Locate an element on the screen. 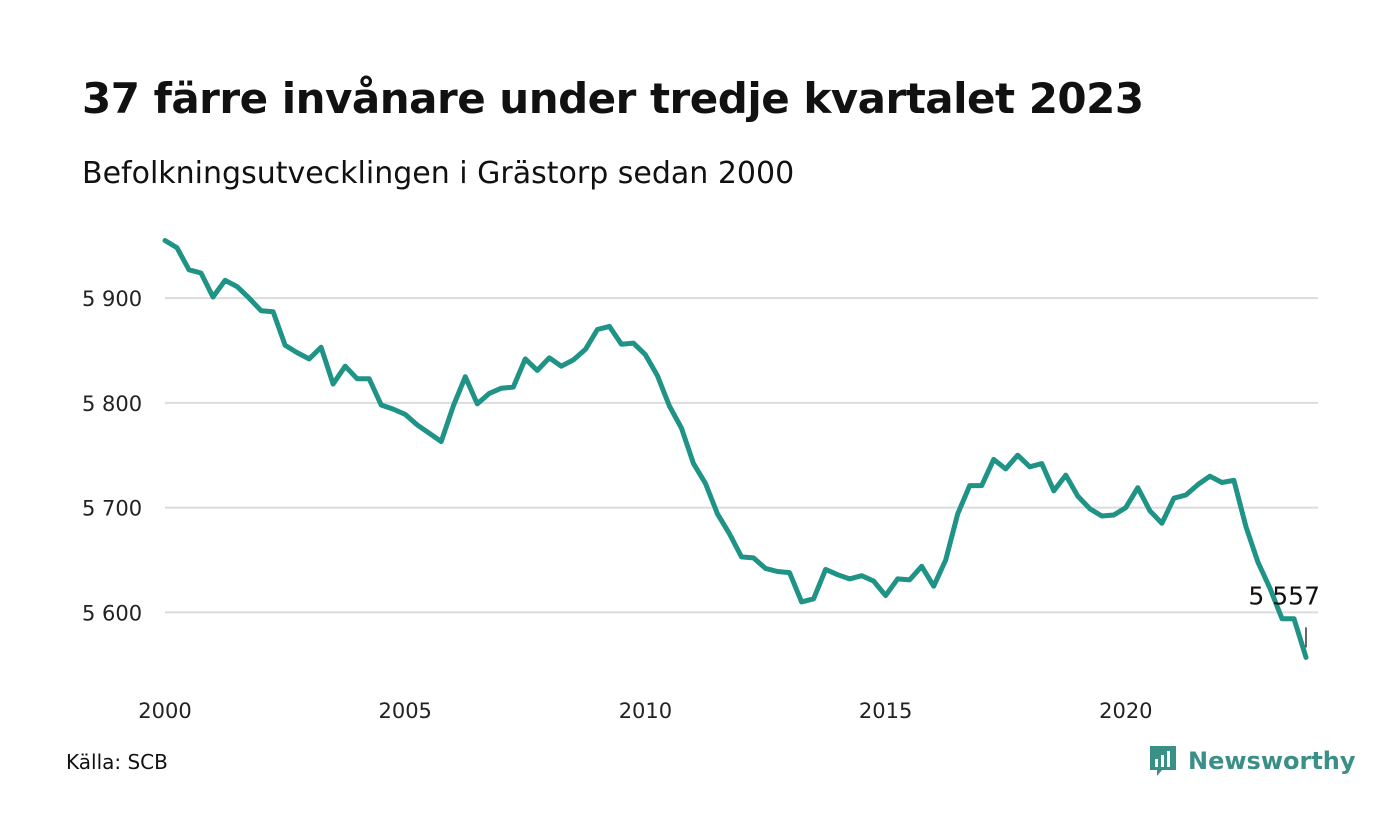  y-tick-label-5900: 5 900 is located at coordinates (112, 299).